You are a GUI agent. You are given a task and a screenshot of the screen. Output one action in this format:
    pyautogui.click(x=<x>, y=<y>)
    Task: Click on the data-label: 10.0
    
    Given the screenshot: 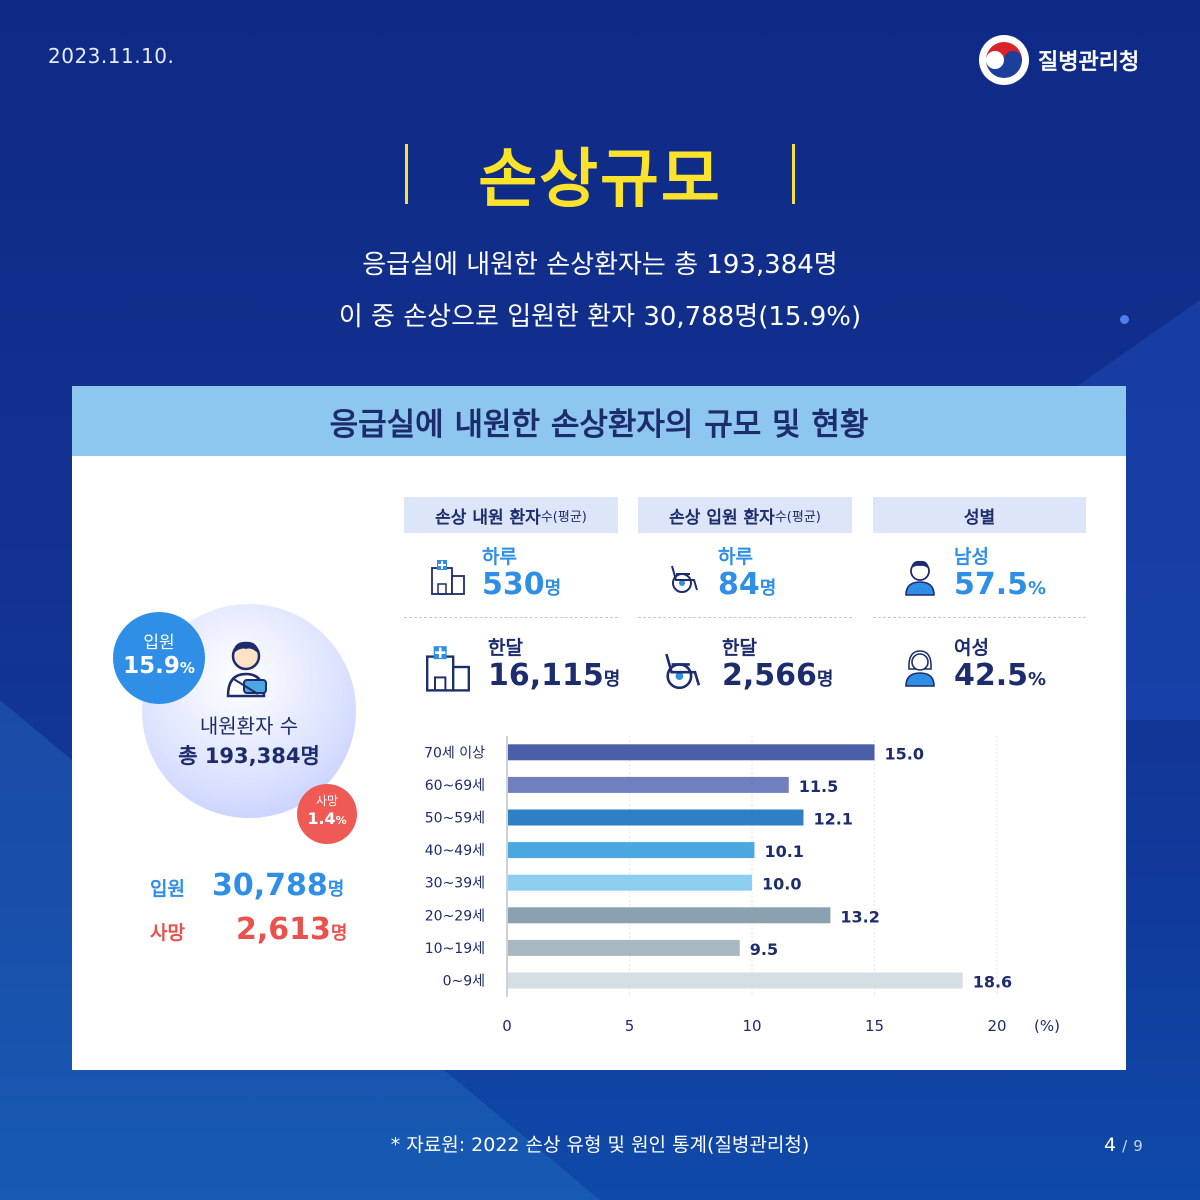 What is the action you would take?
    pyautogui.click(x=781, y=884)
    